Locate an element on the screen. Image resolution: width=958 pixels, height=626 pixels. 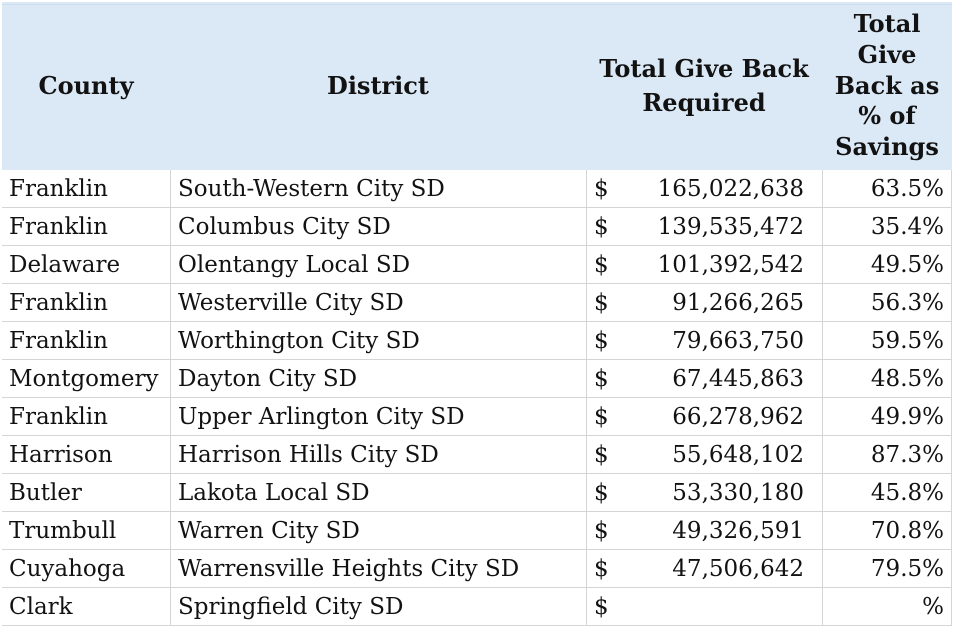
header-district-label: District is located at coordinates (378, 86).